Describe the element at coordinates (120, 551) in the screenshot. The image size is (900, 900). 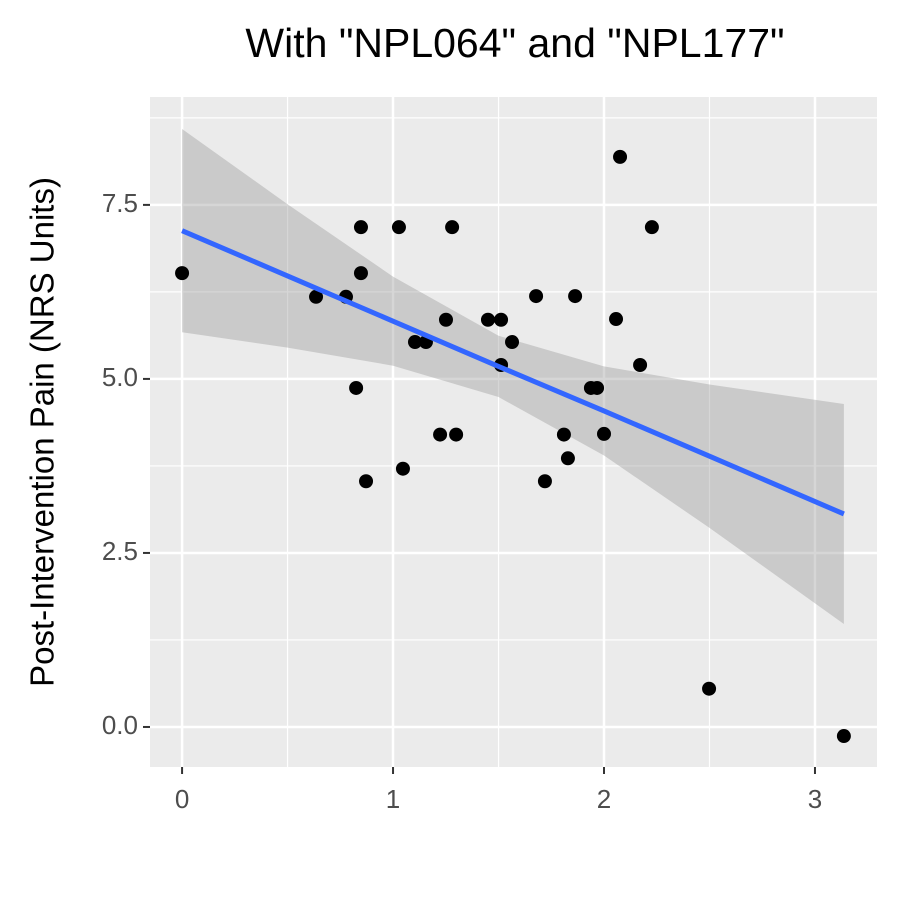
I see `y-tick-label: 2.5` at that location.